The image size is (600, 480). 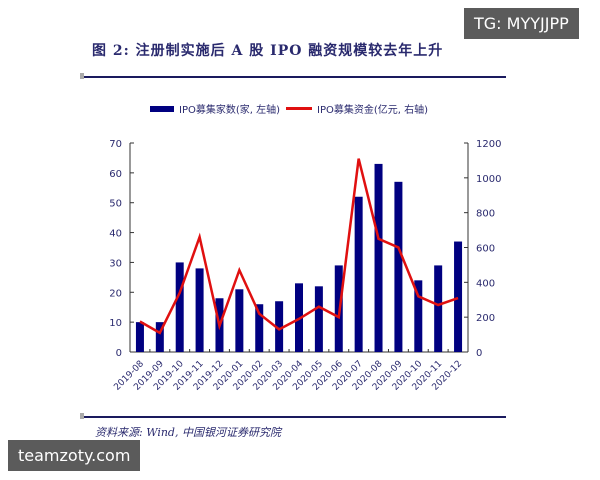 I want to click on figure-source: 资料来源: Wind, 中国银河证券研究院, so click(x=188, y=432).